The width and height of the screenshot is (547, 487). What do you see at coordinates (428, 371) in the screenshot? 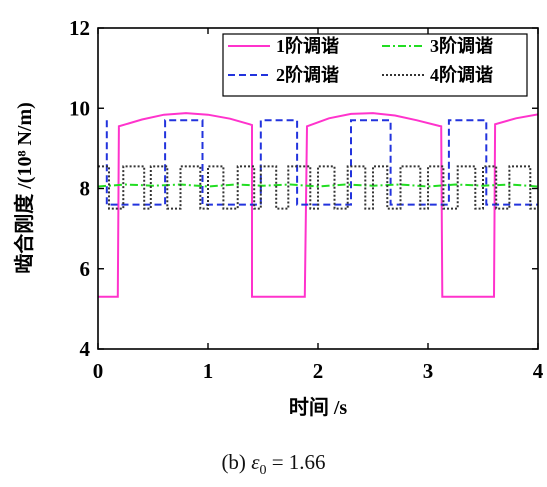
I see `x-tick-label: 3` at bounding box center [428, 371].